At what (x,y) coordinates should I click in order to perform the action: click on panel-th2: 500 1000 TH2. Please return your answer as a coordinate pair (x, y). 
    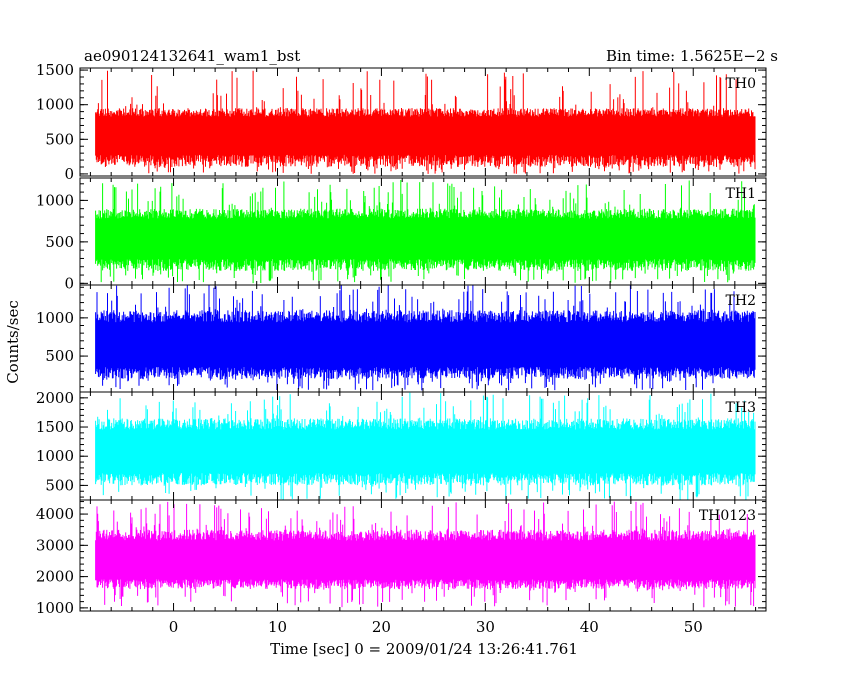
    Looking at the image, I should click on (401, 338).